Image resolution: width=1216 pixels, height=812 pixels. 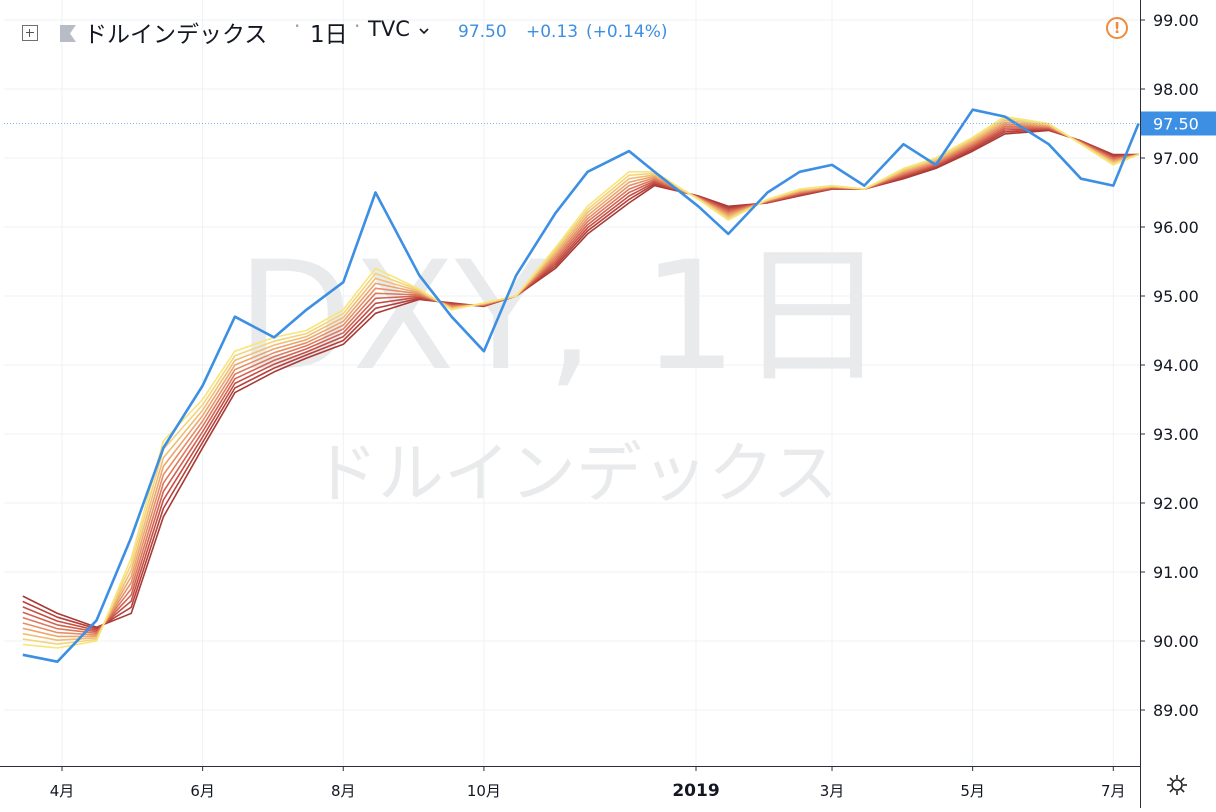 I want to click on x-tick-label: 5月, so click(x=972, y=791).